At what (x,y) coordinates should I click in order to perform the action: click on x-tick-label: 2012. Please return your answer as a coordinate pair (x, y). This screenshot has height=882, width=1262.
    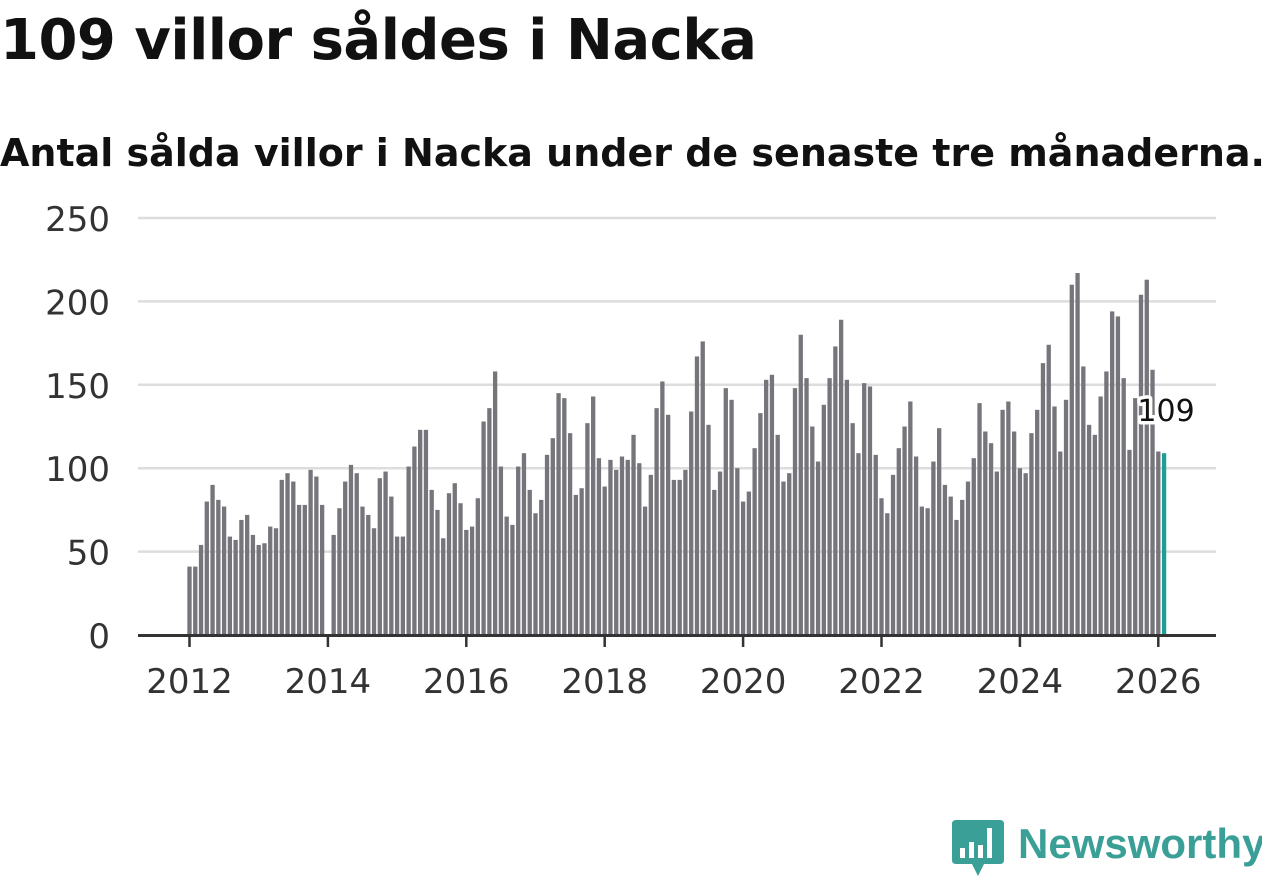
    Looking at the image, I should click on (189, 682).